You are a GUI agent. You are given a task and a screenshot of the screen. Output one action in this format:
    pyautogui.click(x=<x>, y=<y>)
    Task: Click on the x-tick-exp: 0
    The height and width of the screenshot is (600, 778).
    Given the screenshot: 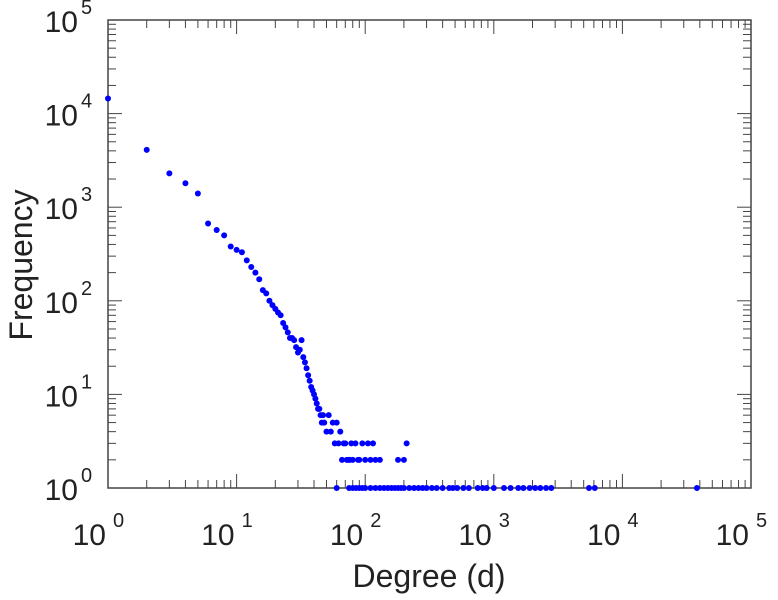 What is the action you would take?
    pyautogui.click(x=118, y=521)
    